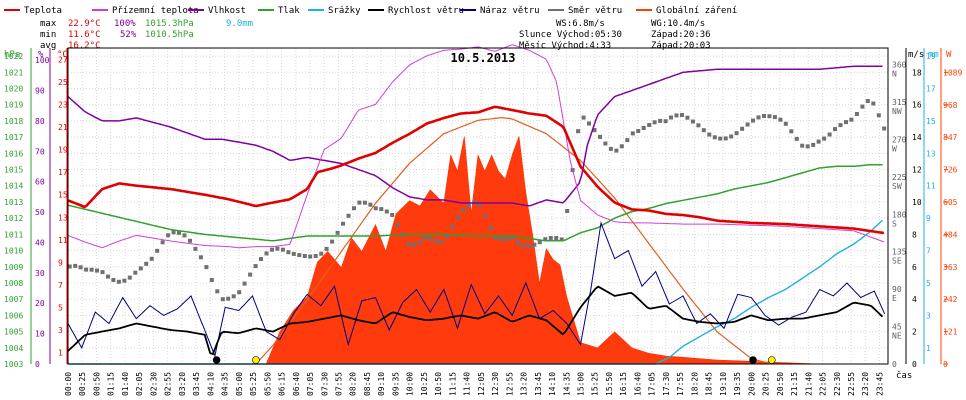  Describe the element at coordinates (84, 35) in the screenshot. I see `min-temp: 11.6°C` at that location.